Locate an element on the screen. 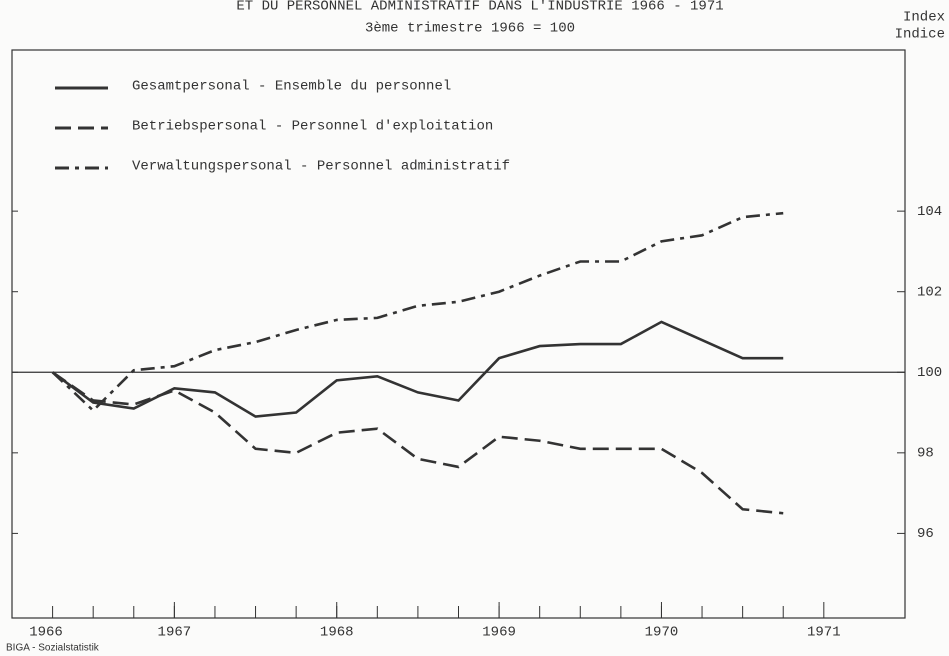 This screenshot has height=656, width=949. y-tick-label: 100 is located at coordinates (929, 373).